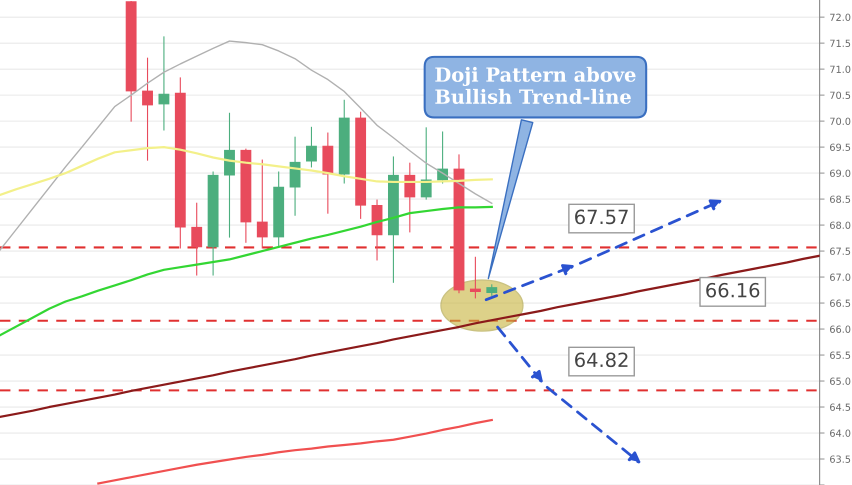 The width and height of the screenshot is (852, 485). I want to click on y-tick-label: 71.5, so click(840, 43).